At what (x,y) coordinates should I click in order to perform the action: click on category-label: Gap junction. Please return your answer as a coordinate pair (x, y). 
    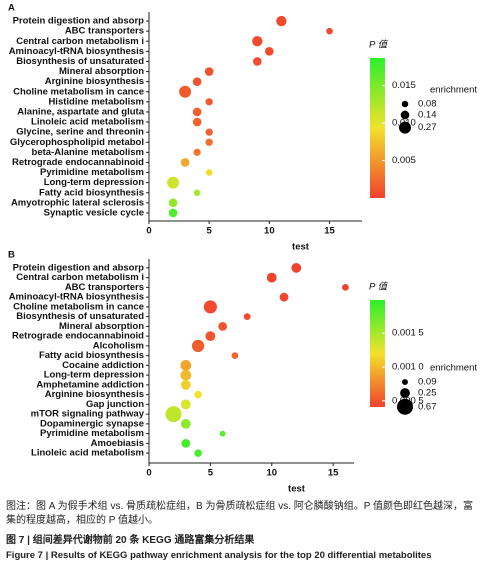
    Looking at the image, I should click on (115, 404).